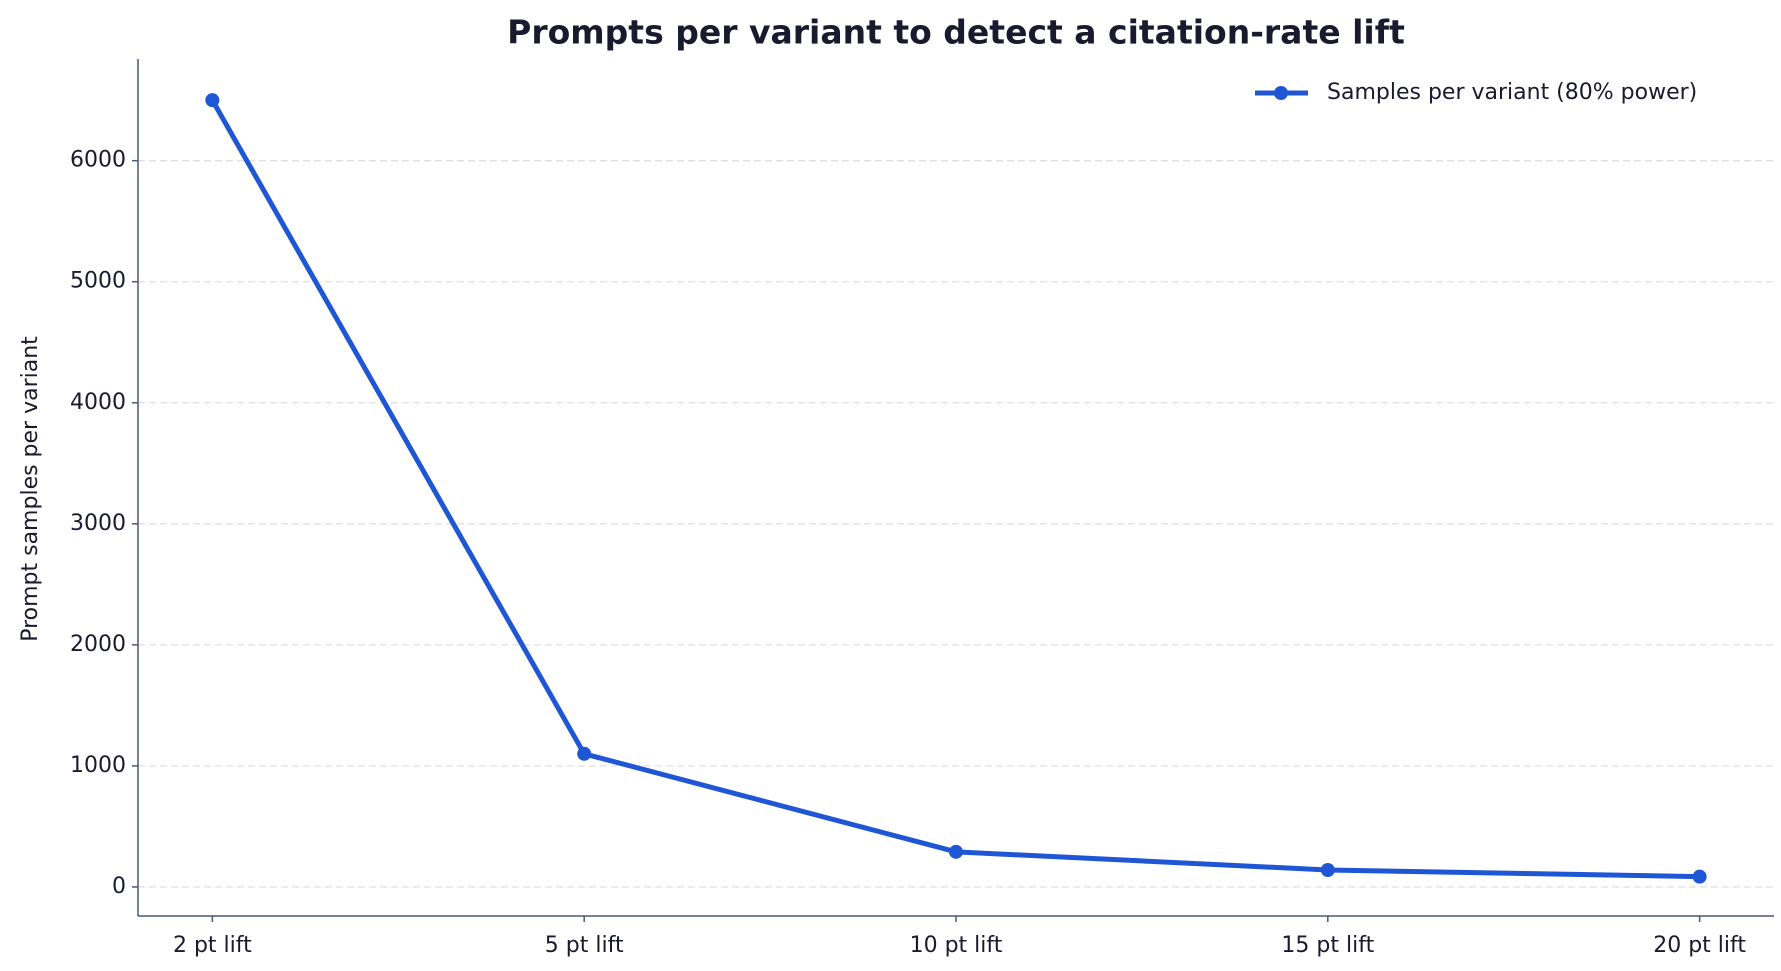  What do you see at coordinates (1327, 945) in the screenshot?
I see `x-tick-label: 15 pt lift` at bounding box center [1327, 945].